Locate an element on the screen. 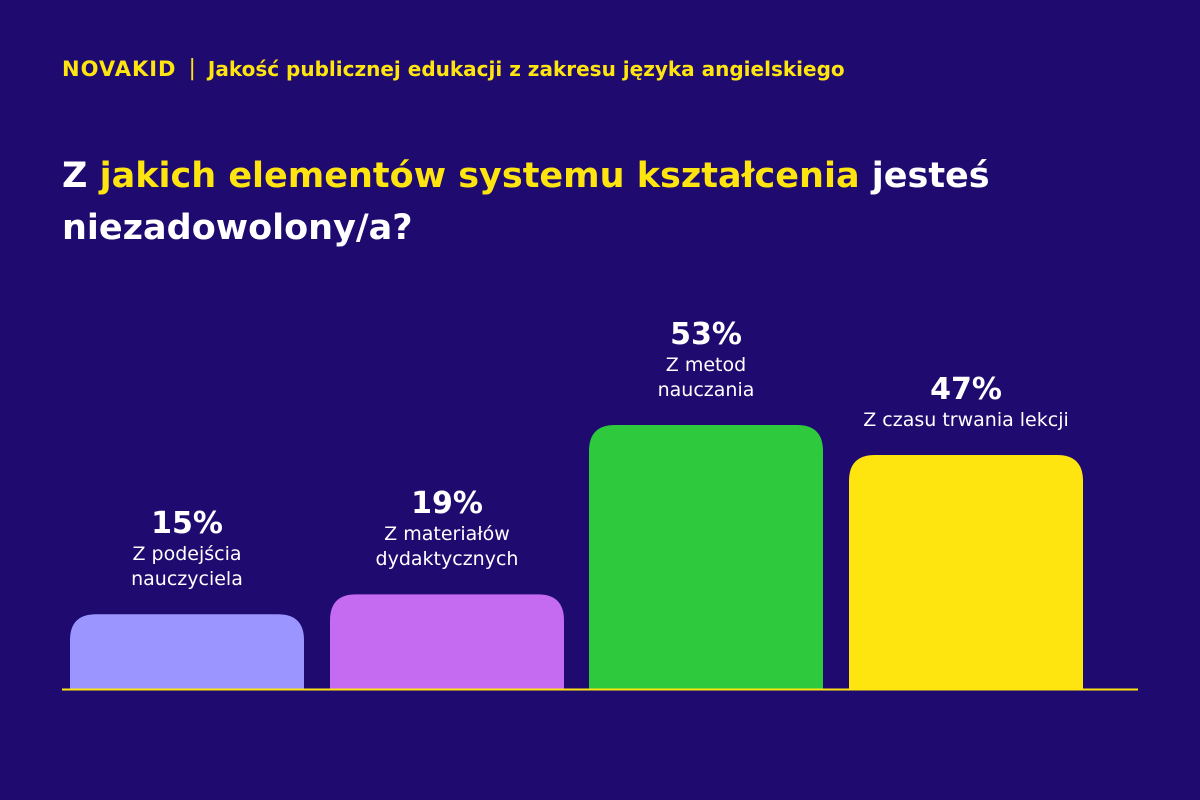 The image size is (1200, 800). value-label: 53% is located at coordinates (706, 335).